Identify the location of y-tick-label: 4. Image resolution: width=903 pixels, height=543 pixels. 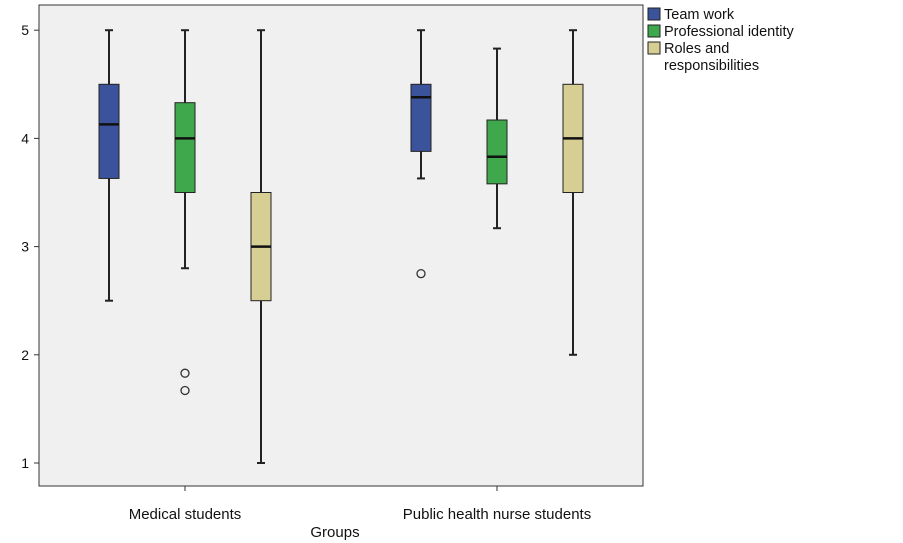
(25, 138).